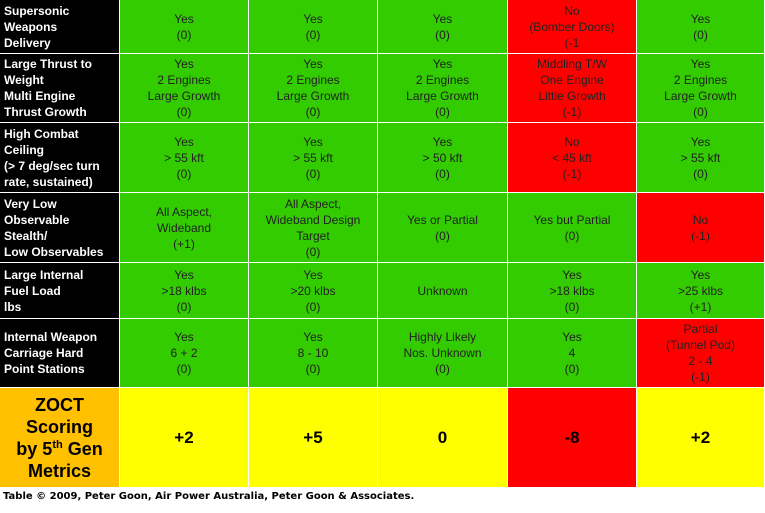  I want to click on score-value: -8, so click(572, 437).